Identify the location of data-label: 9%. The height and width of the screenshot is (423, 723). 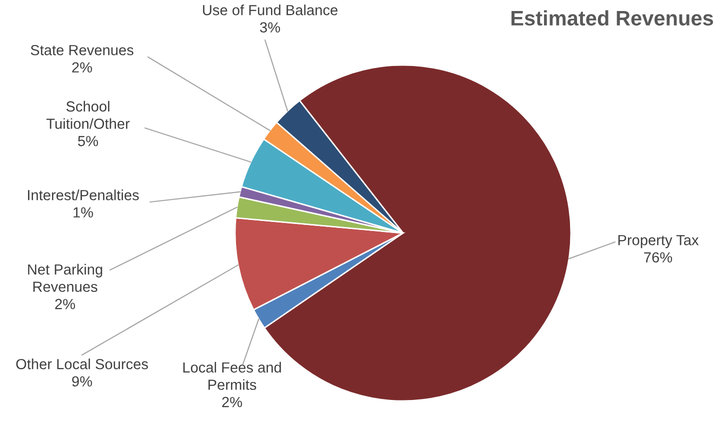
(82, 381).